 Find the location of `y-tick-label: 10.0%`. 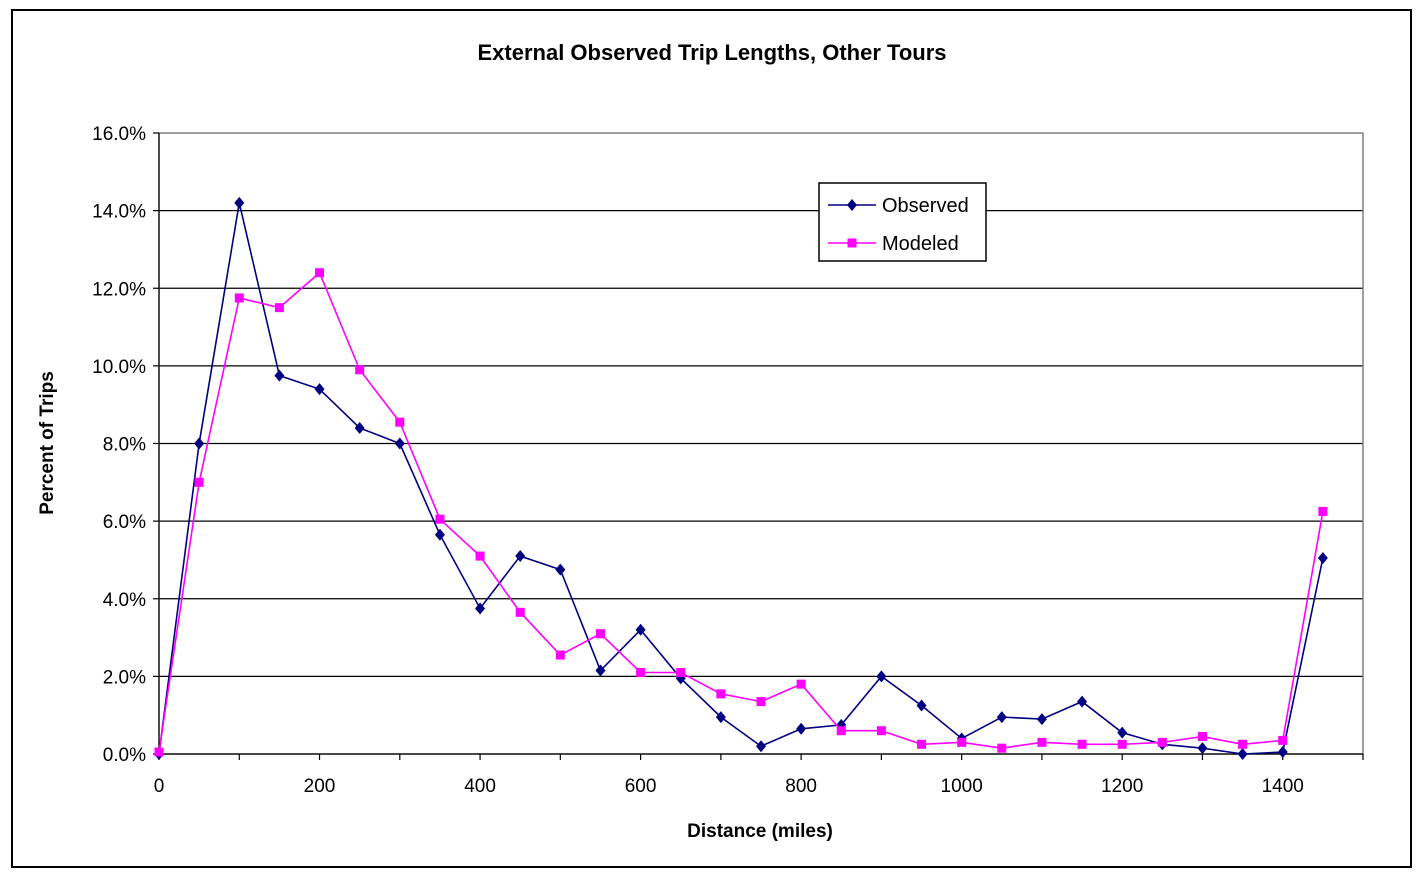

y-tick-label: 10.0% is located at coordinates (119, 367).